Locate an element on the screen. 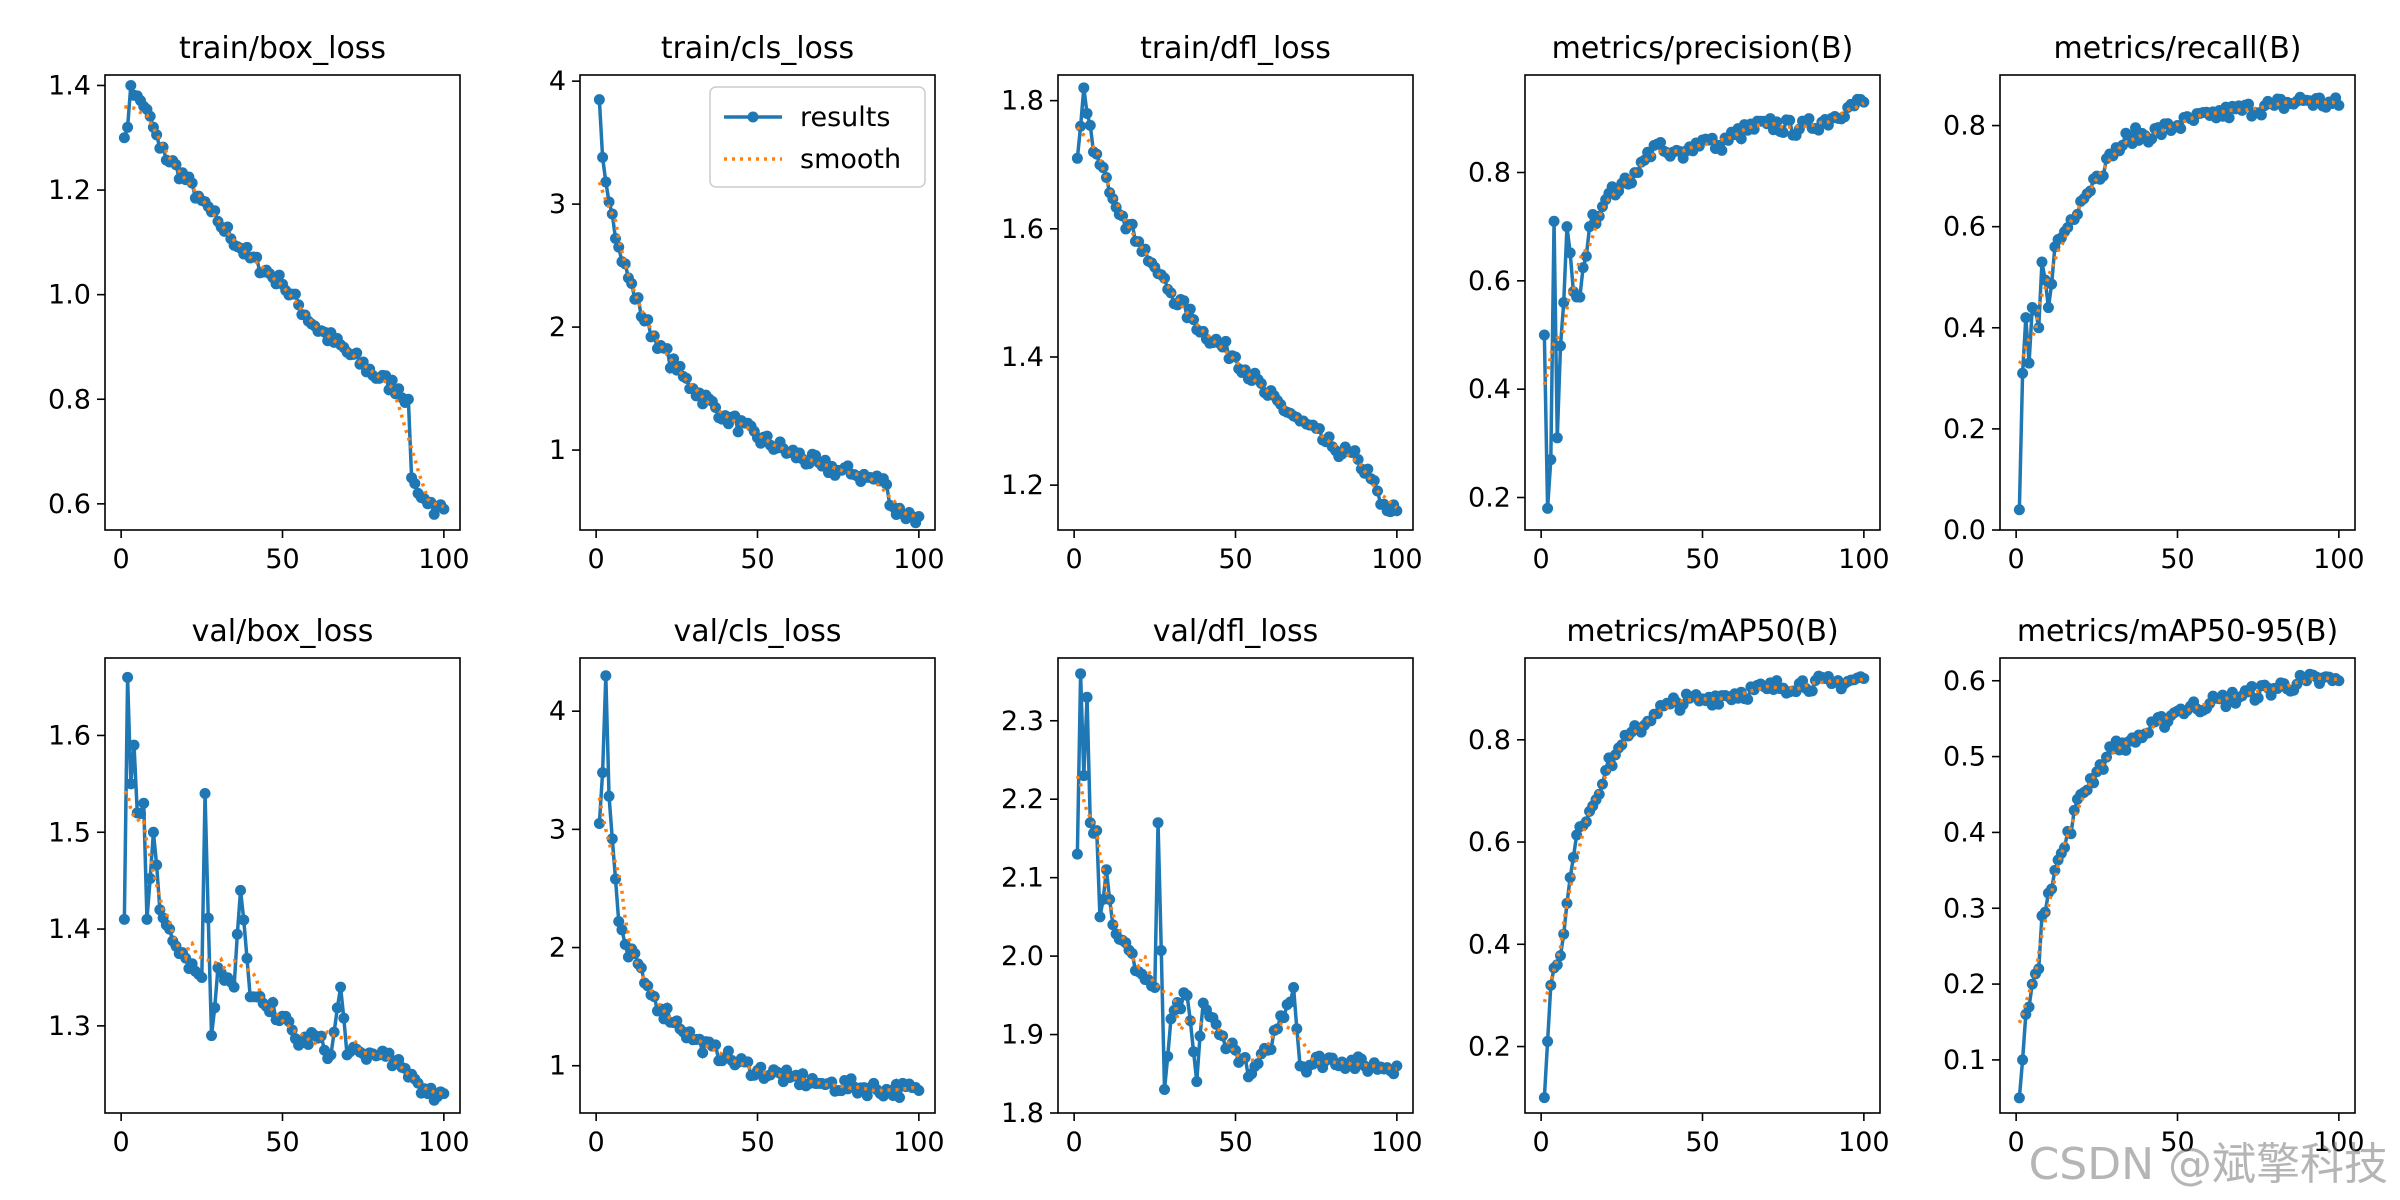  y-tick-label: 3 is located at coordinates (557, 204).